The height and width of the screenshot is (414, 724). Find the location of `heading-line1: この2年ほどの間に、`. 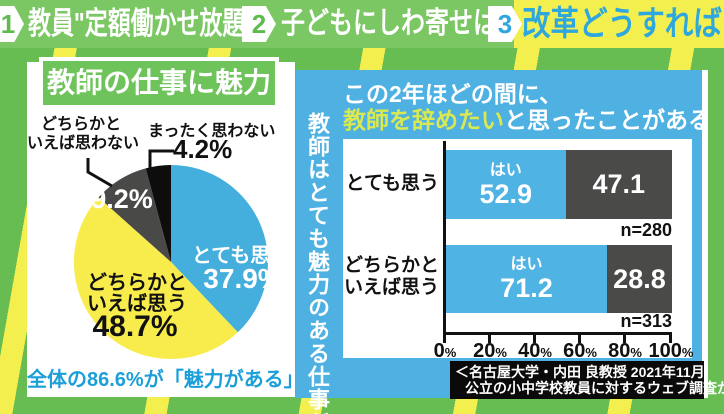

heading-line1: この2年ほどの間に、 is located at coordinates (453, 94).